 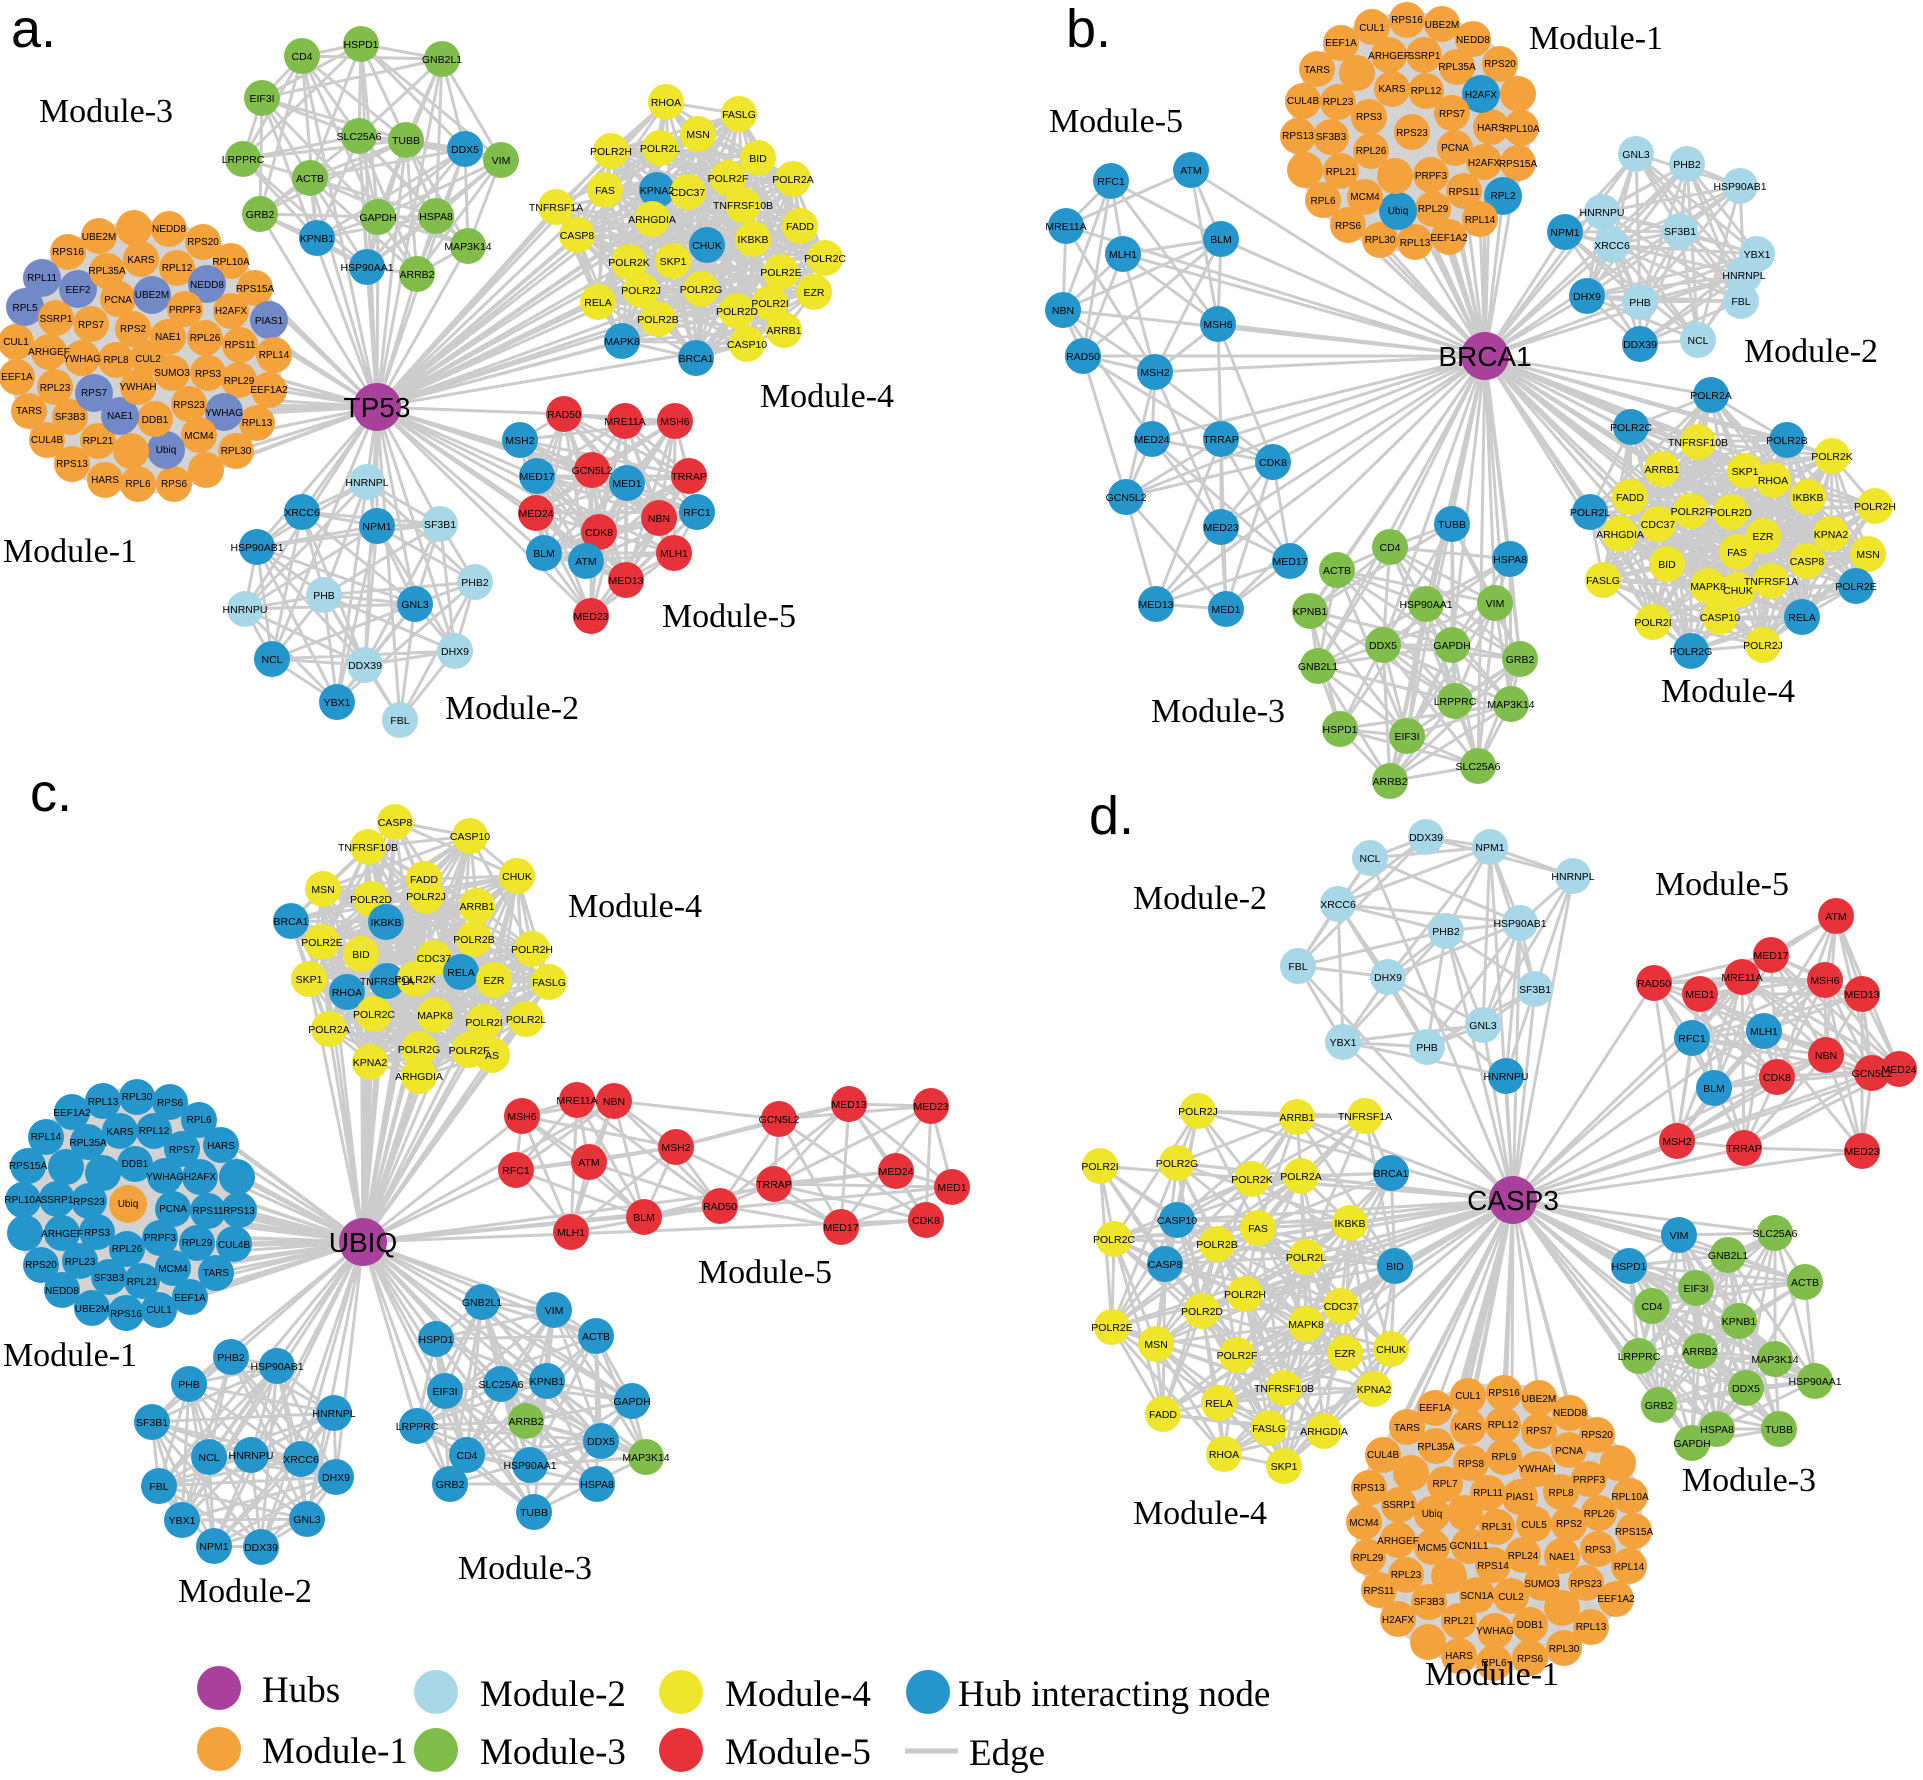 I want to click on svg-text: CUL1, so click(x=1372, y=28).